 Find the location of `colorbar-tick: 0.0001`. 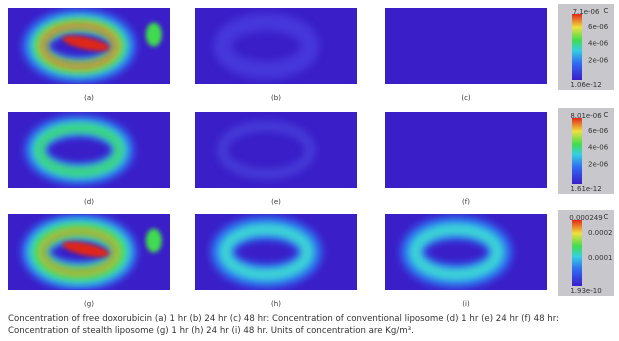

colorbar-tick: 0.0001 is located at coordinates (600, 258).